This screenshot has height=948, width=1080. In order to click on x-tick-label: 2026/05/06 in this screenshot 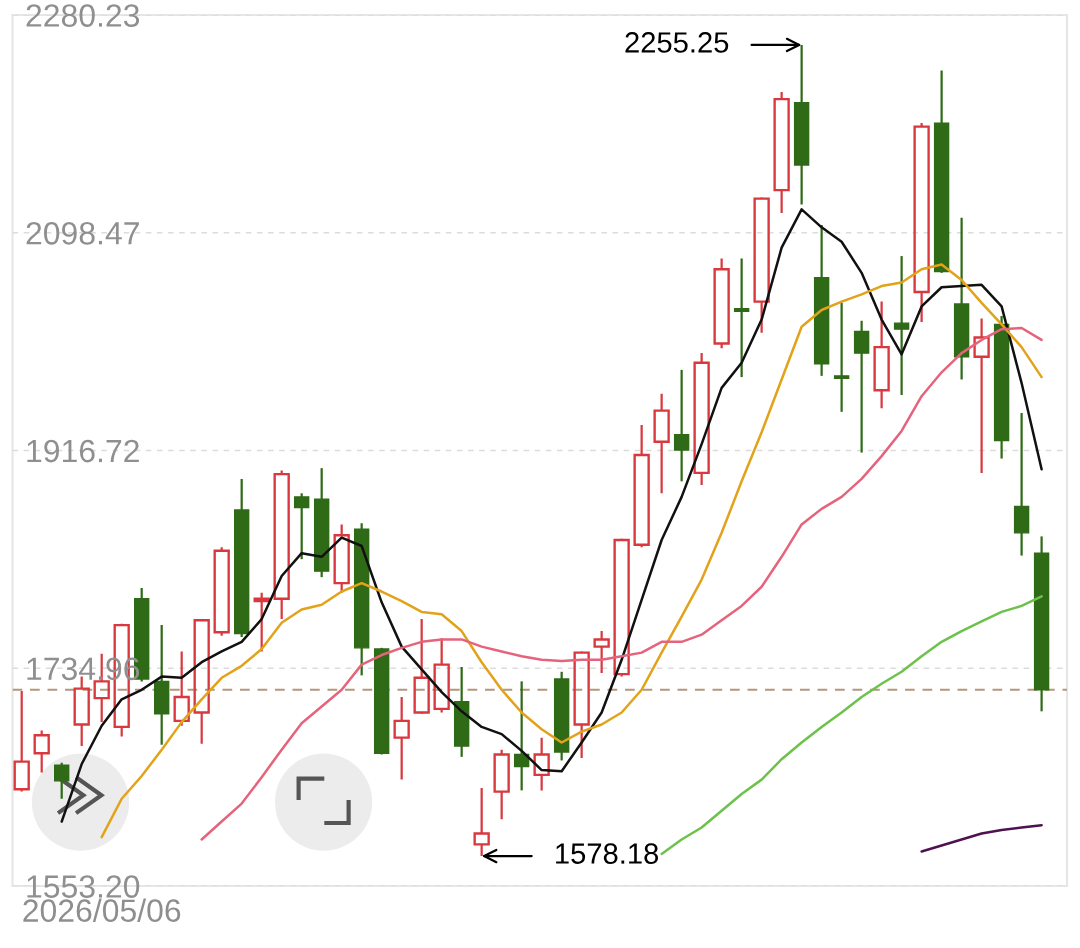, I will do `click(102, 910)`.